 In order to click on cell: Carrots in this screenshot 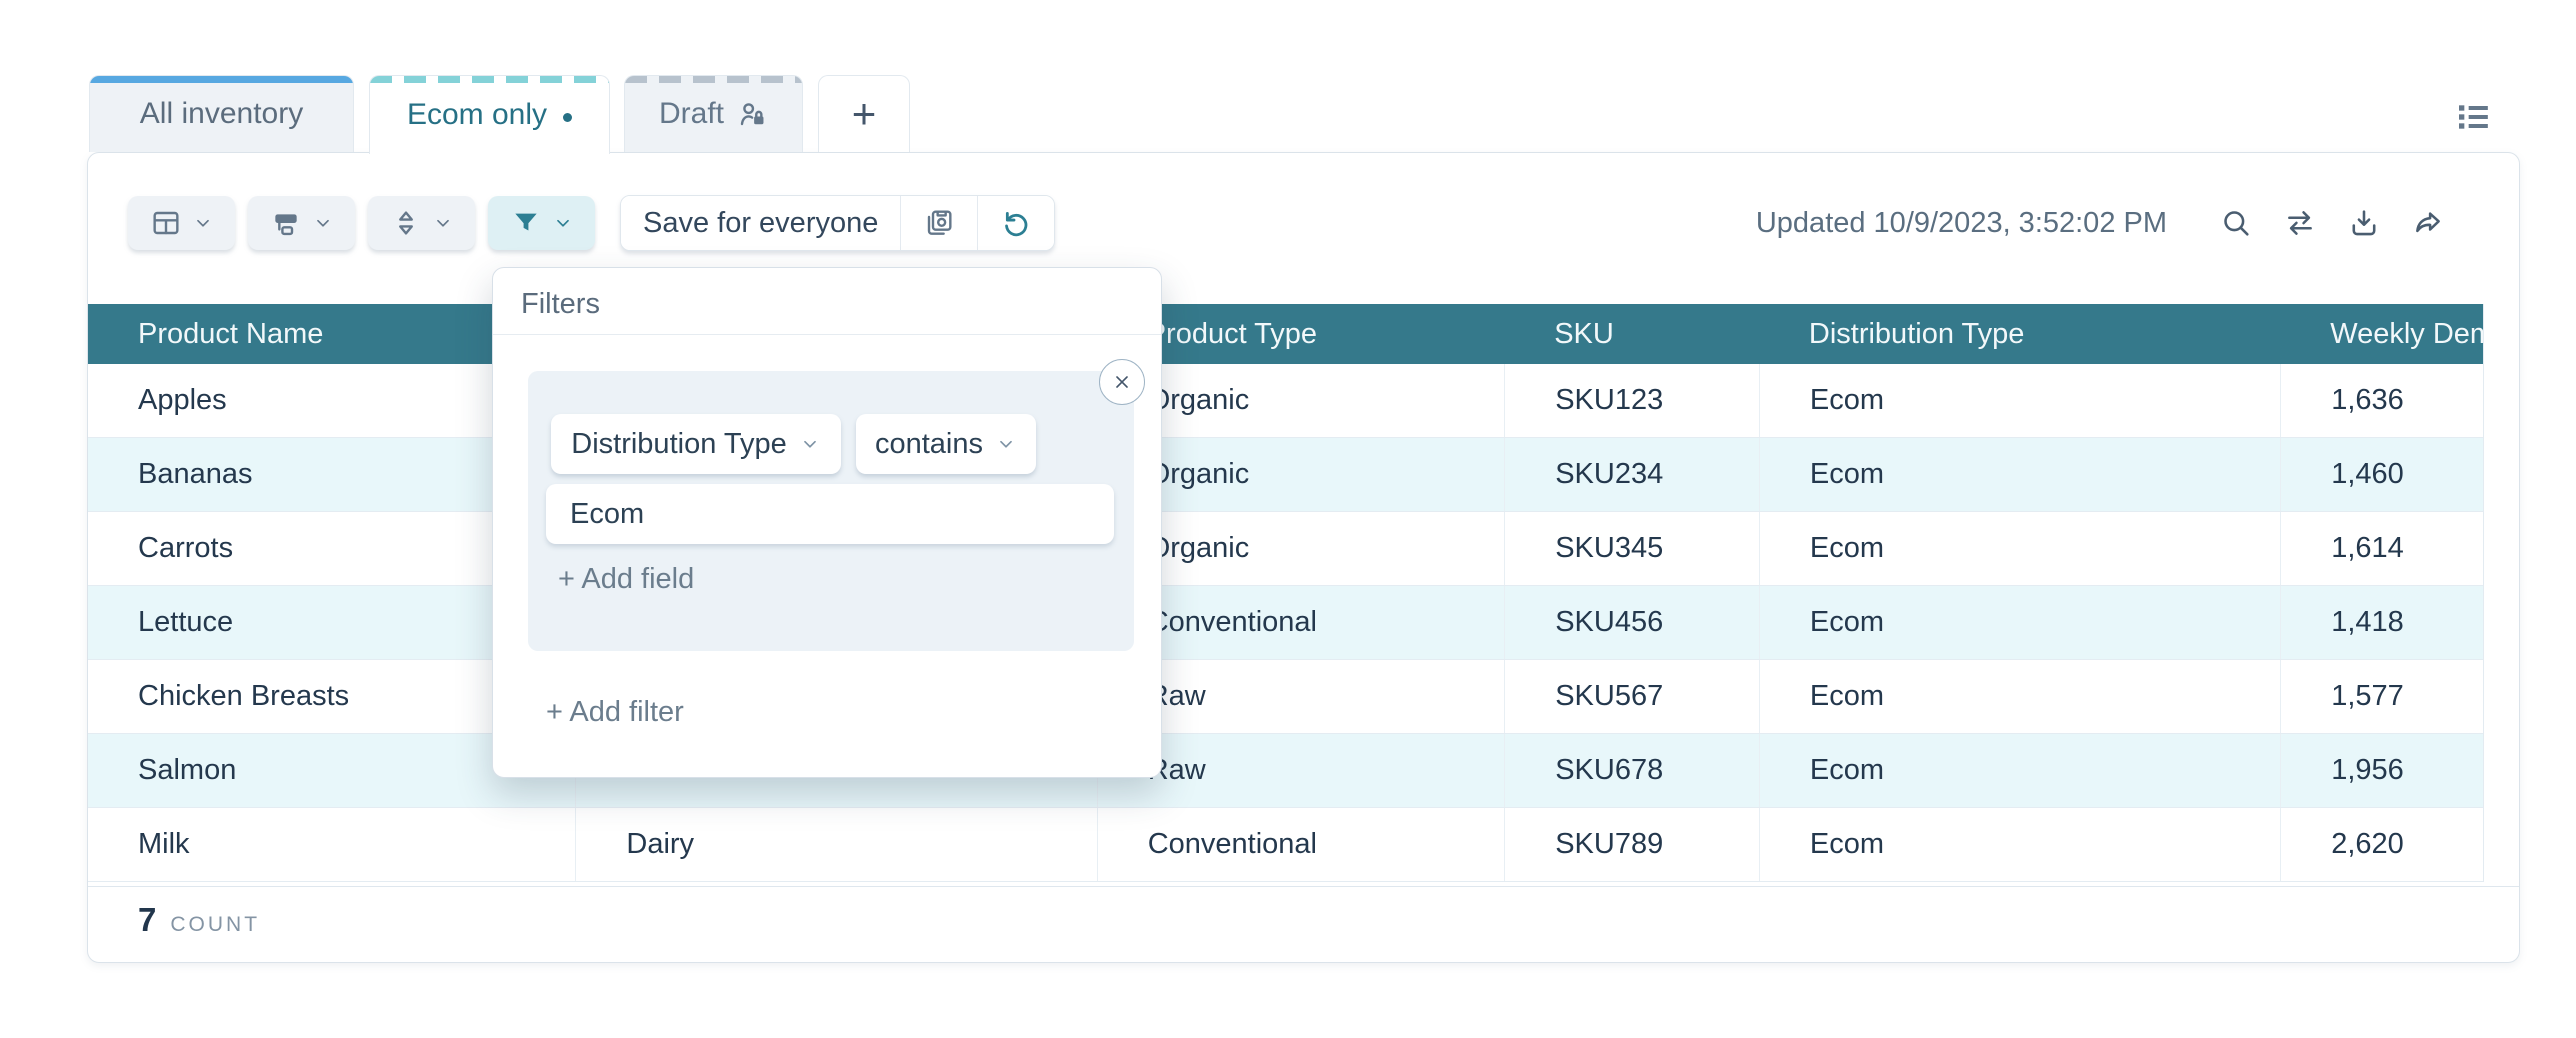, I will do `click(186, 548)`.